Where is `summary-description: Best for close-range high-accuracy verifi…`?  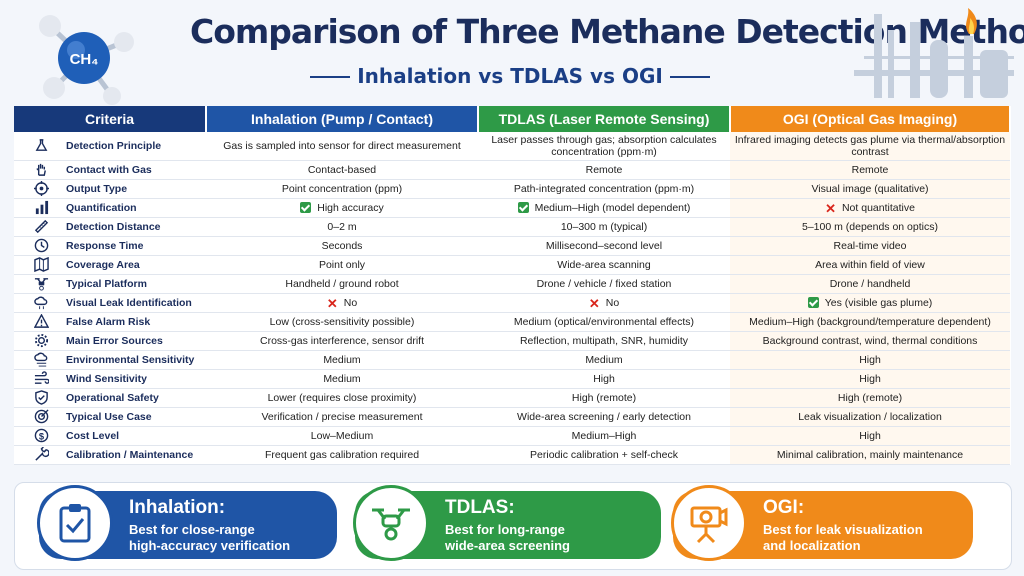 summary-description: Best for close-range high-accuracy verifi… is located at coordinates (210, 537).